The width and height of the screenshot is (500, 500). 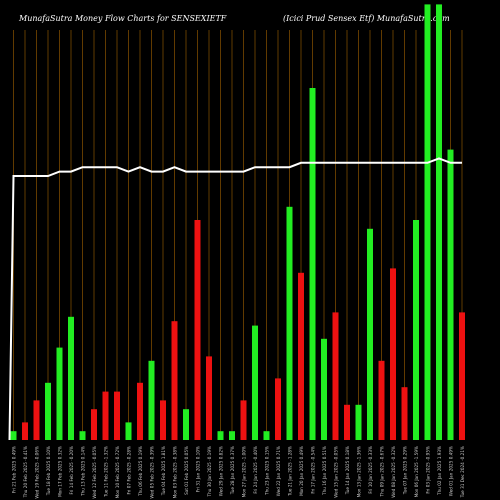 What do you see at coordinates (232, 470) in the screenshot?
I see `x-tick-label: Tue 28 Jan 2025 0.37%` at bounding box center [232, 470].